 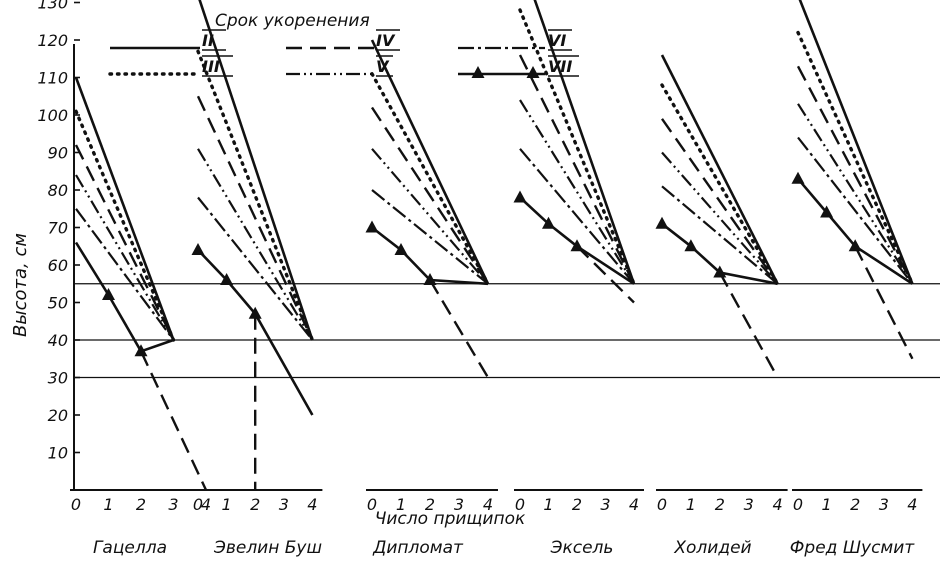 What do you see at coordinates (292, 21) in the screenshot?
I see `legend-title: Срок укоренения` at bounding box center [292, 21].